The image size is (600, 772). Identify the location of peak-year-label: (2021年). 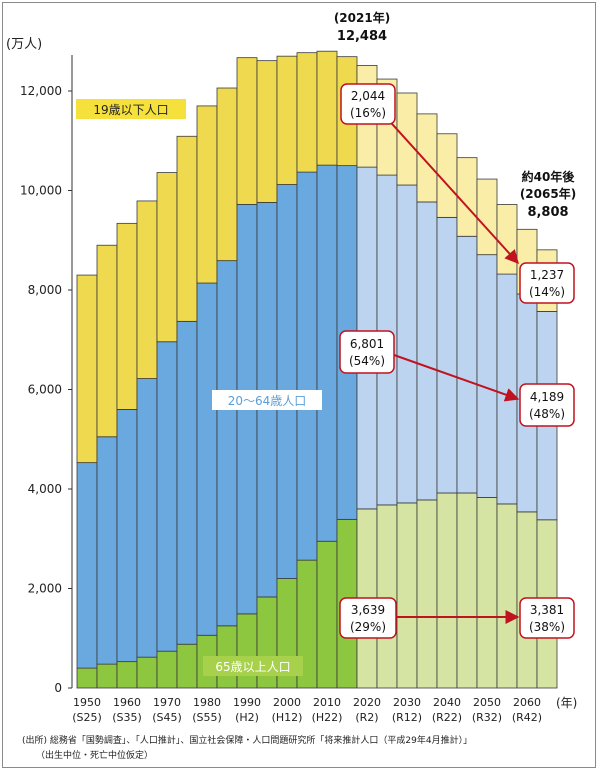
(362, 17).